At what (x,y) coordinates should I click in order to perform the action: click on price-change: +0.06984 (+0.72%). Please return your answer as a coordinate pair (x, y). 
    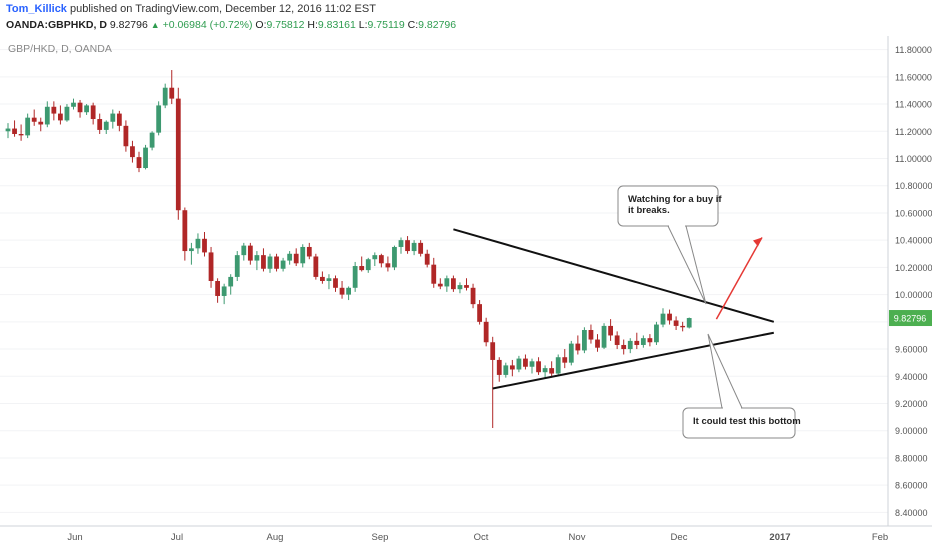
    Looking at the image, I should click on (207, 25).